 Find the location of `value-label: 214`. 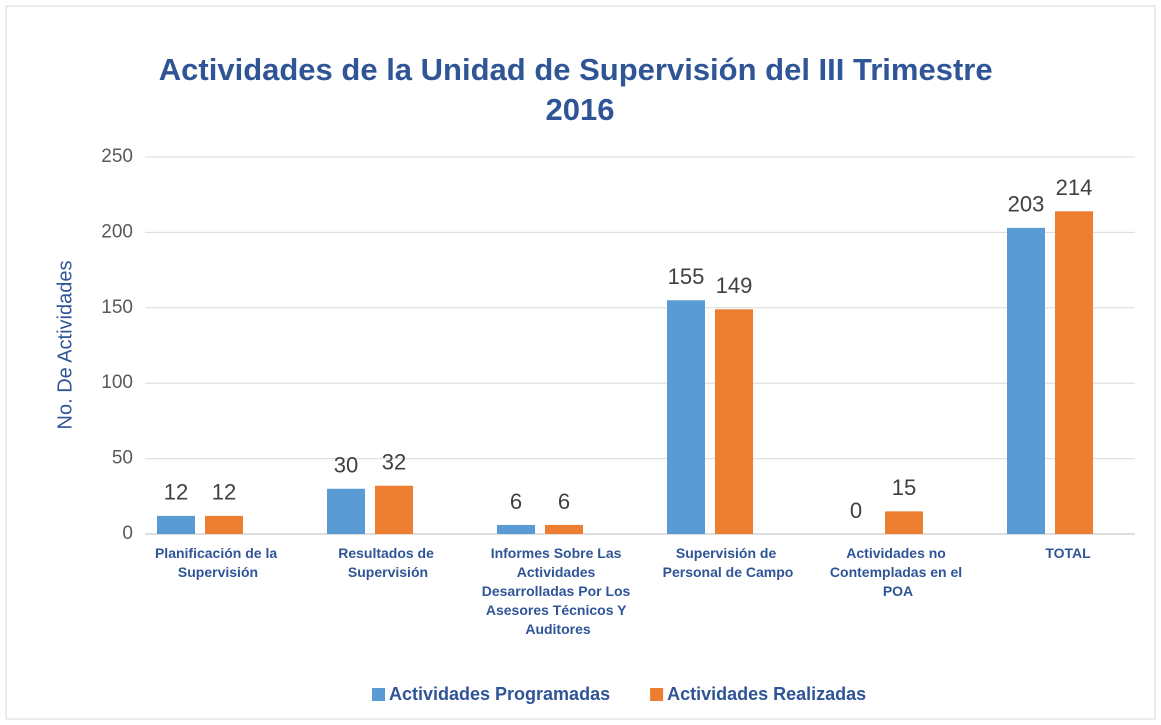

value-label: 214 is located at coordinates (1074, 187).